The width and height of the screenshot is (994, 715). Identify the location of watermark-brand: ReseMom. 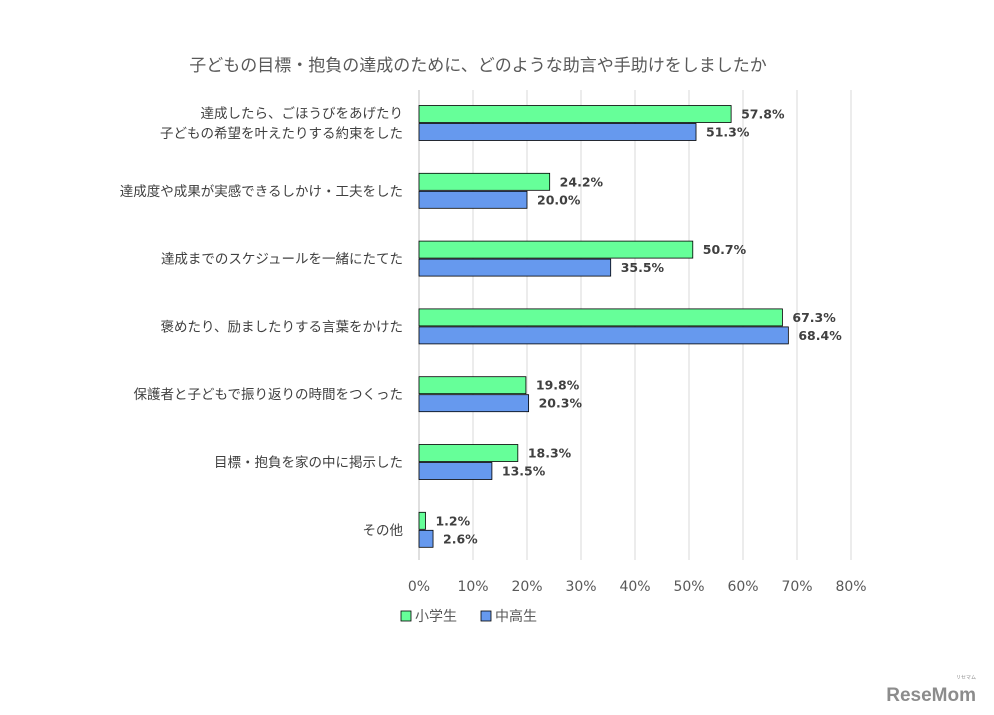
(931, 695).